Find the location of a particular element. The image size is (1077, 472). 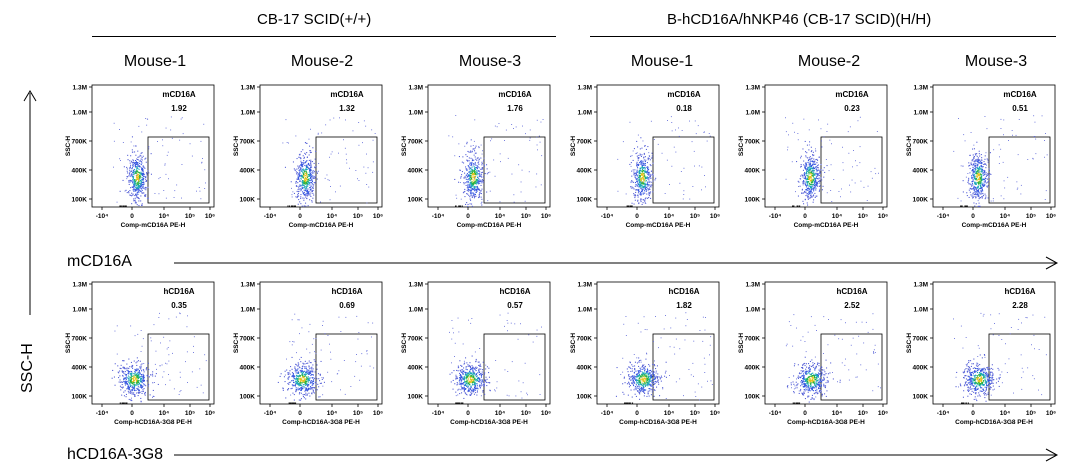

row-axis-label-mcd16a: mCD16A is located at coordinates (99, 261).